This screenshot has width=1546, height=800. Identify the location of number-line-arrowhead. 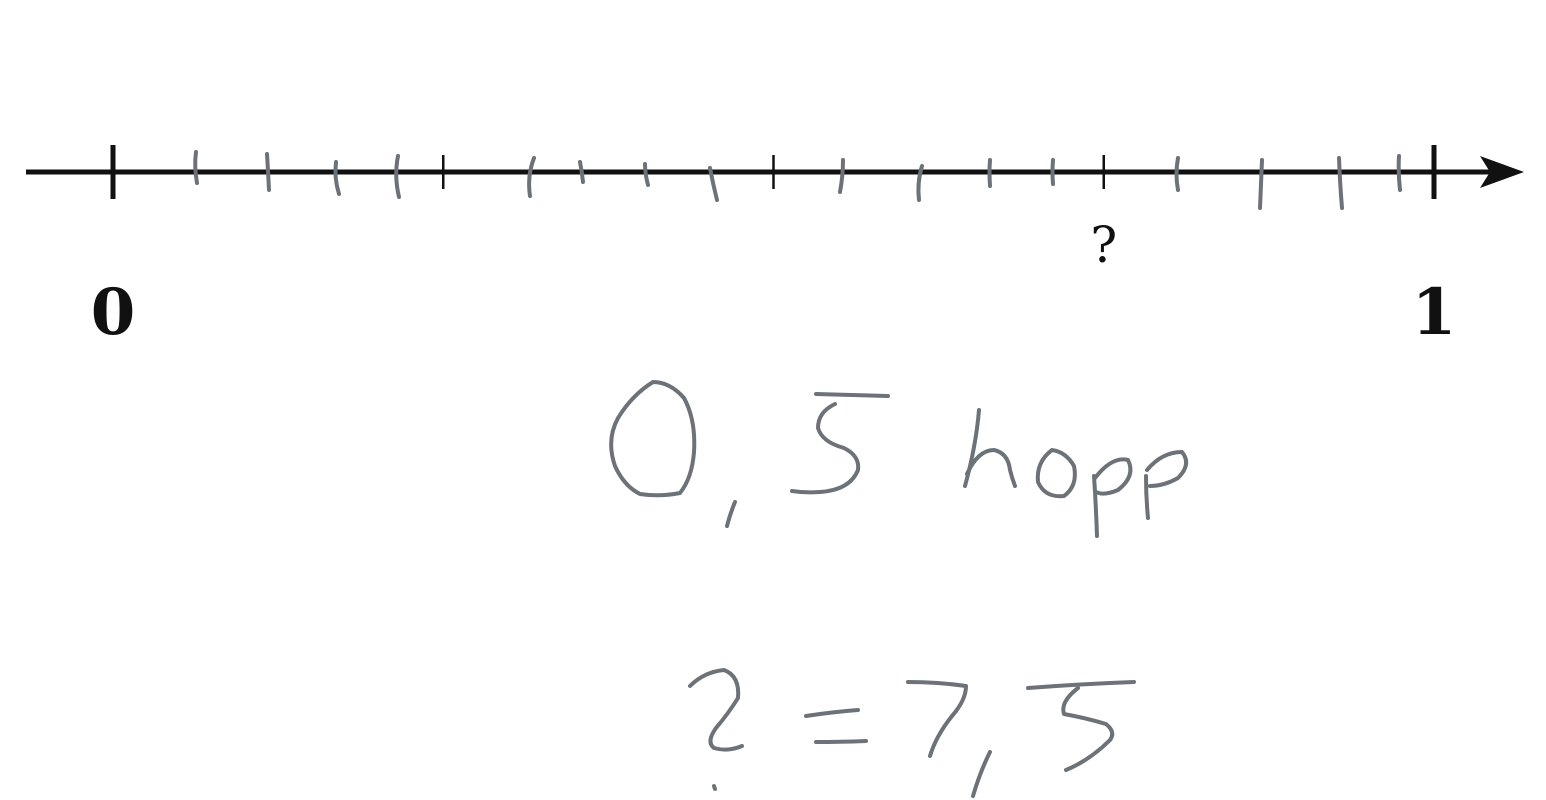
(1502, 172).